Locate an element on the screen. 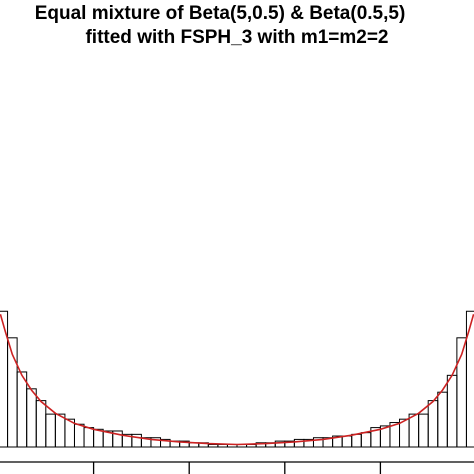 This screenshot has height=474, width=474. chart-title-line-2: fitted with FSPH_3 with m1=m2=2 is located at coordinates (236, 37).